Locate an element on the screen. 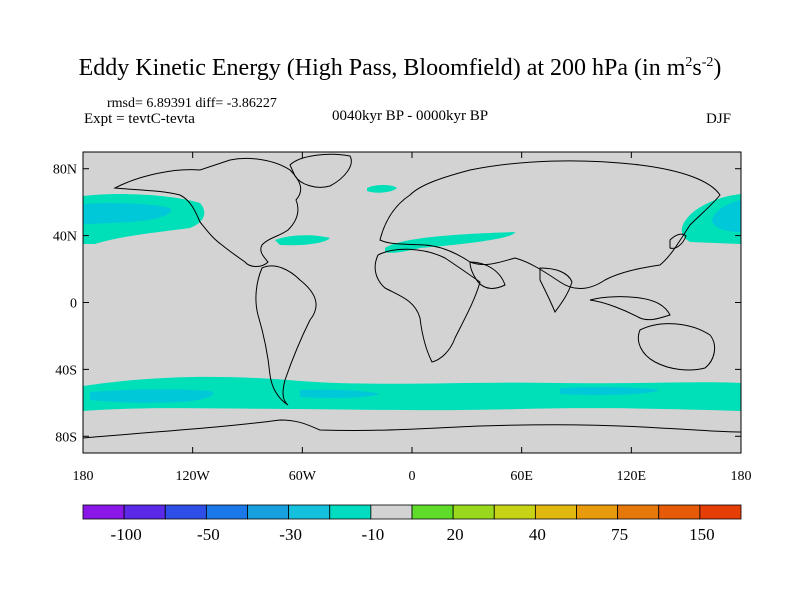  lon-tick-label: 120E is located at coordinates (632, 476).